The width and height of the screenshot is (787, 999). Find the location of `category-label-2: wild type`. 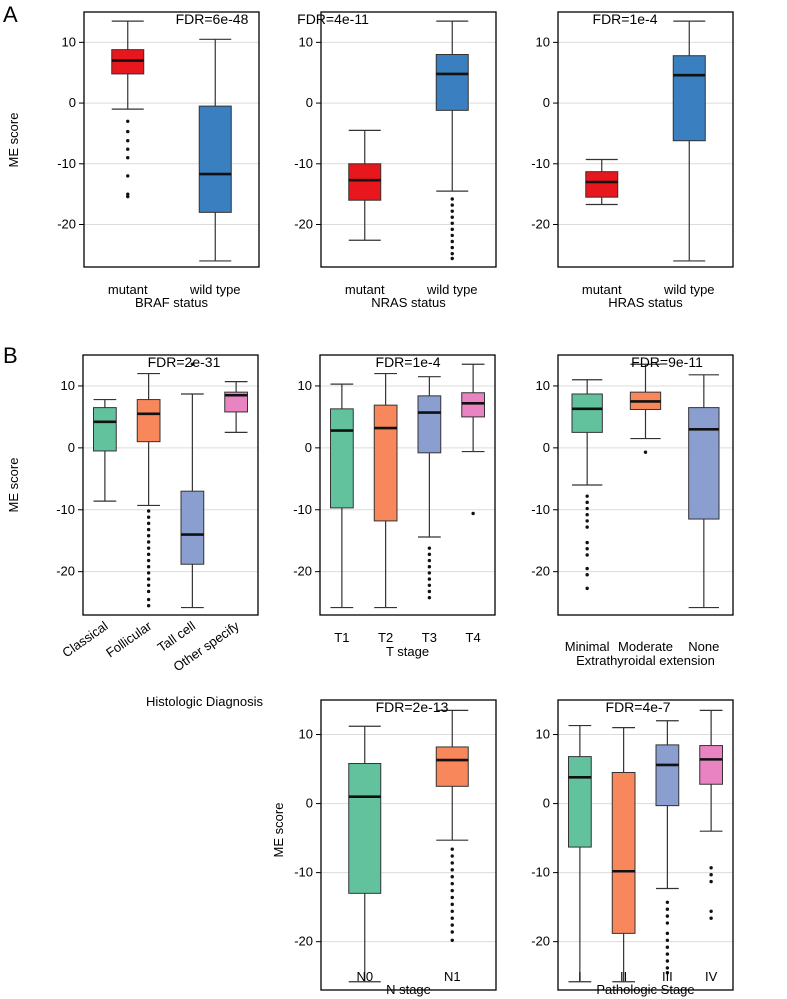

category-label-2: wild type is located at coordinates (215, 289).